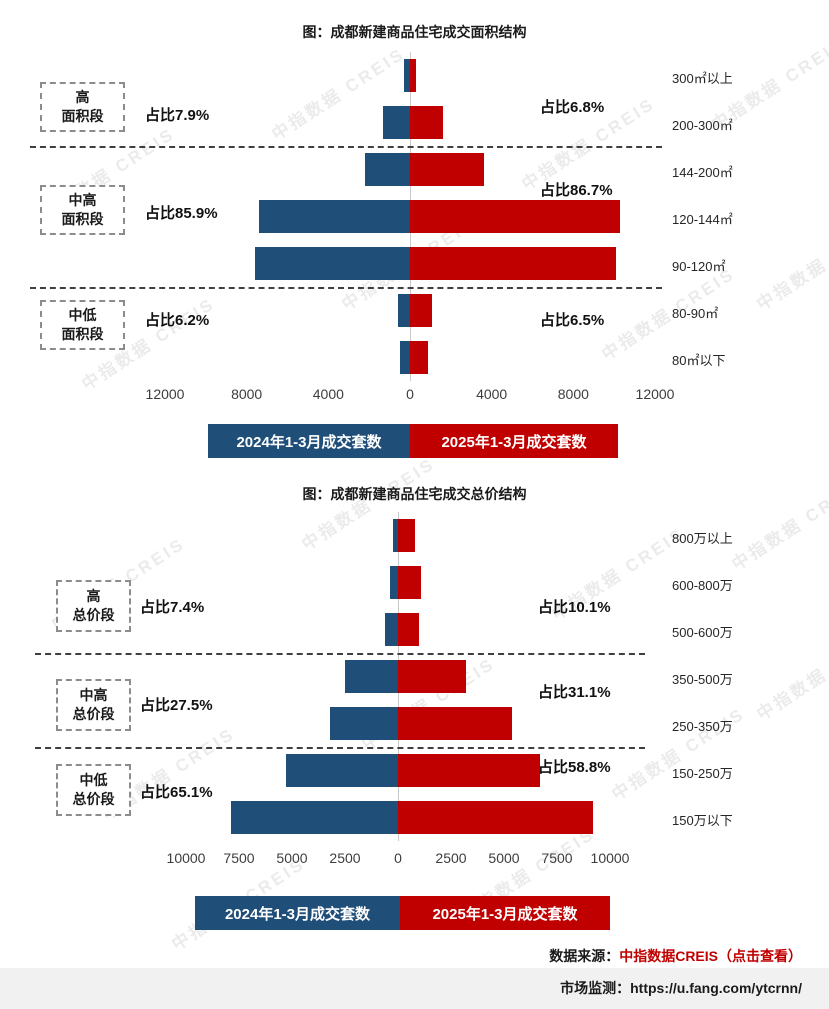 This screenshot has height=1009, width=829. What do you see at coordinates (574, 693) in the screenshot?
I see `share-label-right: 占比31.1%` at bounding box center [574, 693].